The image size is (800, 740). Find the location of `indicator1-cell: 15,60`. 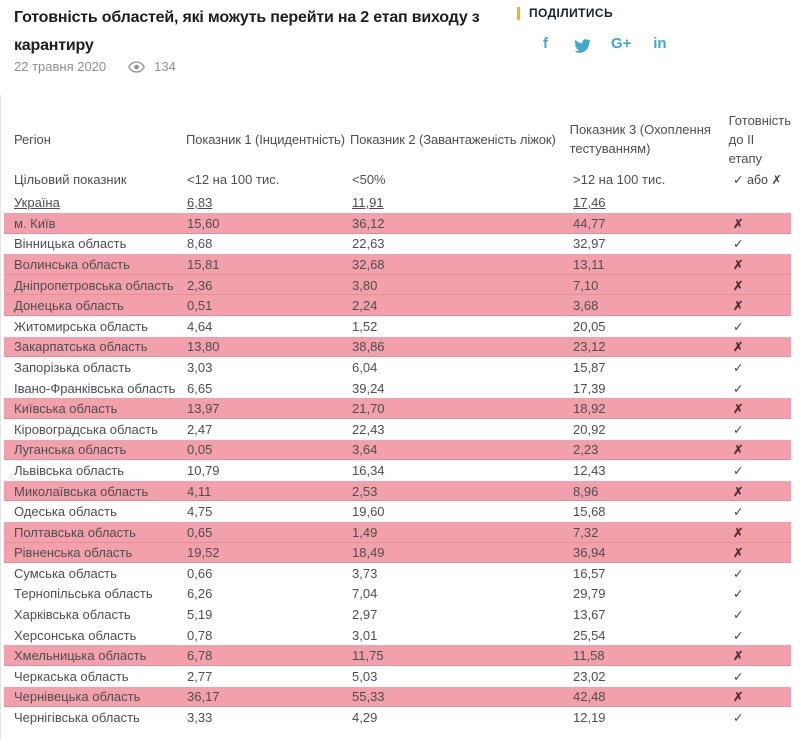

indicator1-cell: 15,60 is located at coordinates (203, 223).